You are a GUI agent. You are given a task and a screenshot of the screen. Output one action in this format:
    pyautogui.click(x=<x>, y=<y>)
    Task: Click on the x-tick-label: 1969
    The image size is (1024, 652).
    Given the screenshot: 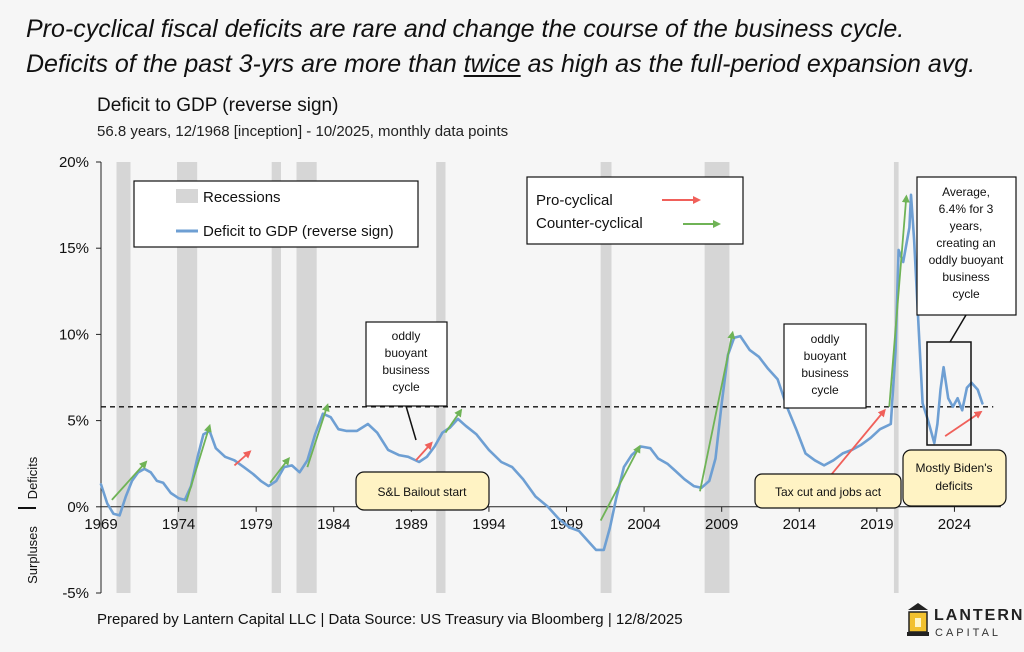 What is the action you would take?
    pyautogui.click(x=100, y=524)
    